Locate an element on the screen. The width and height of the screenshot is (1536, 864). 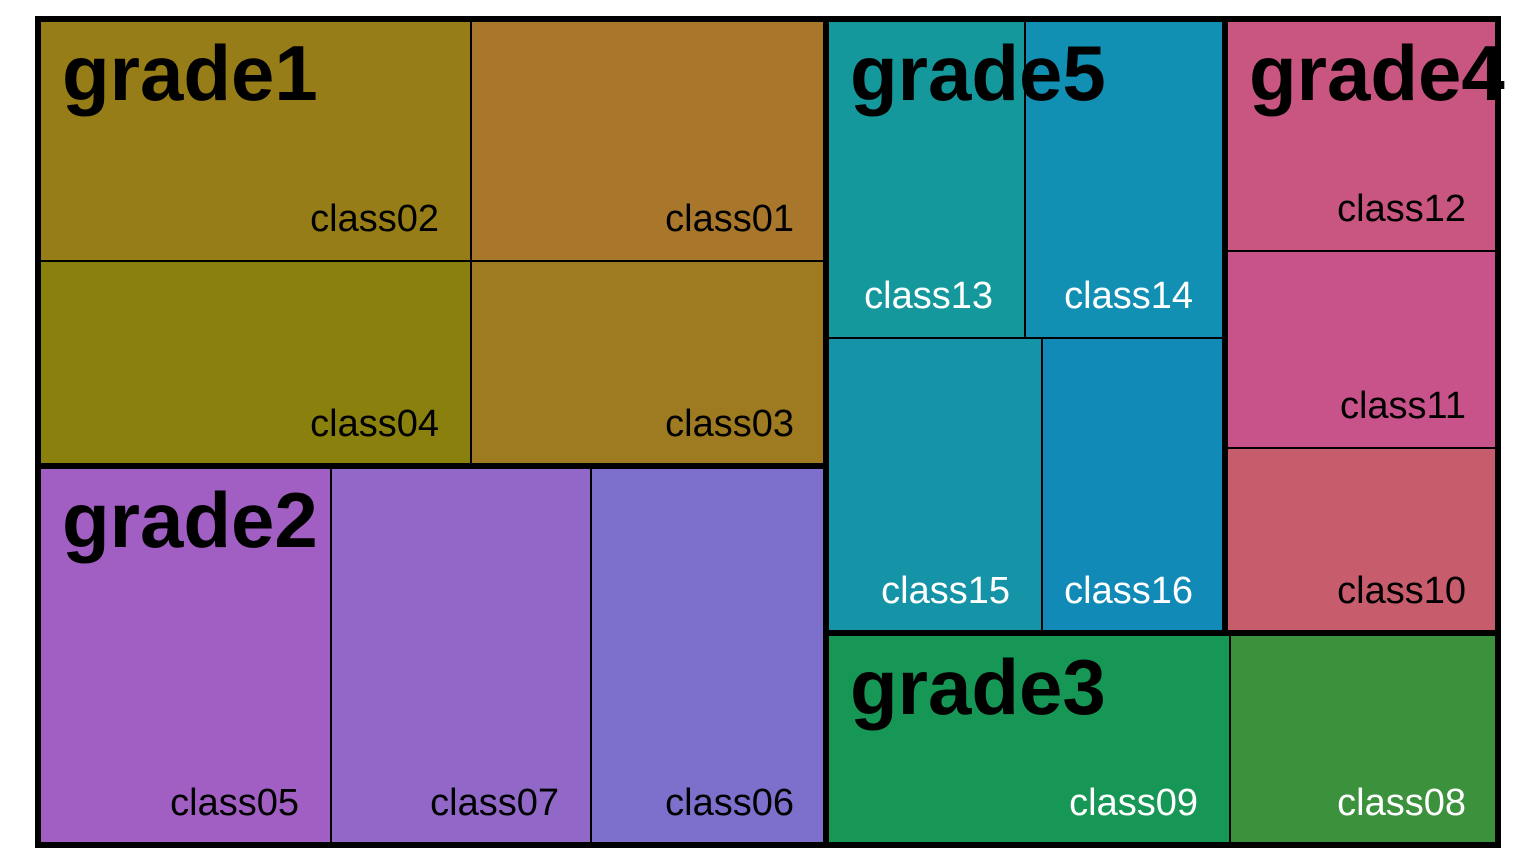
group-label-grade1: grade1 is located at coordinates (190, 73).